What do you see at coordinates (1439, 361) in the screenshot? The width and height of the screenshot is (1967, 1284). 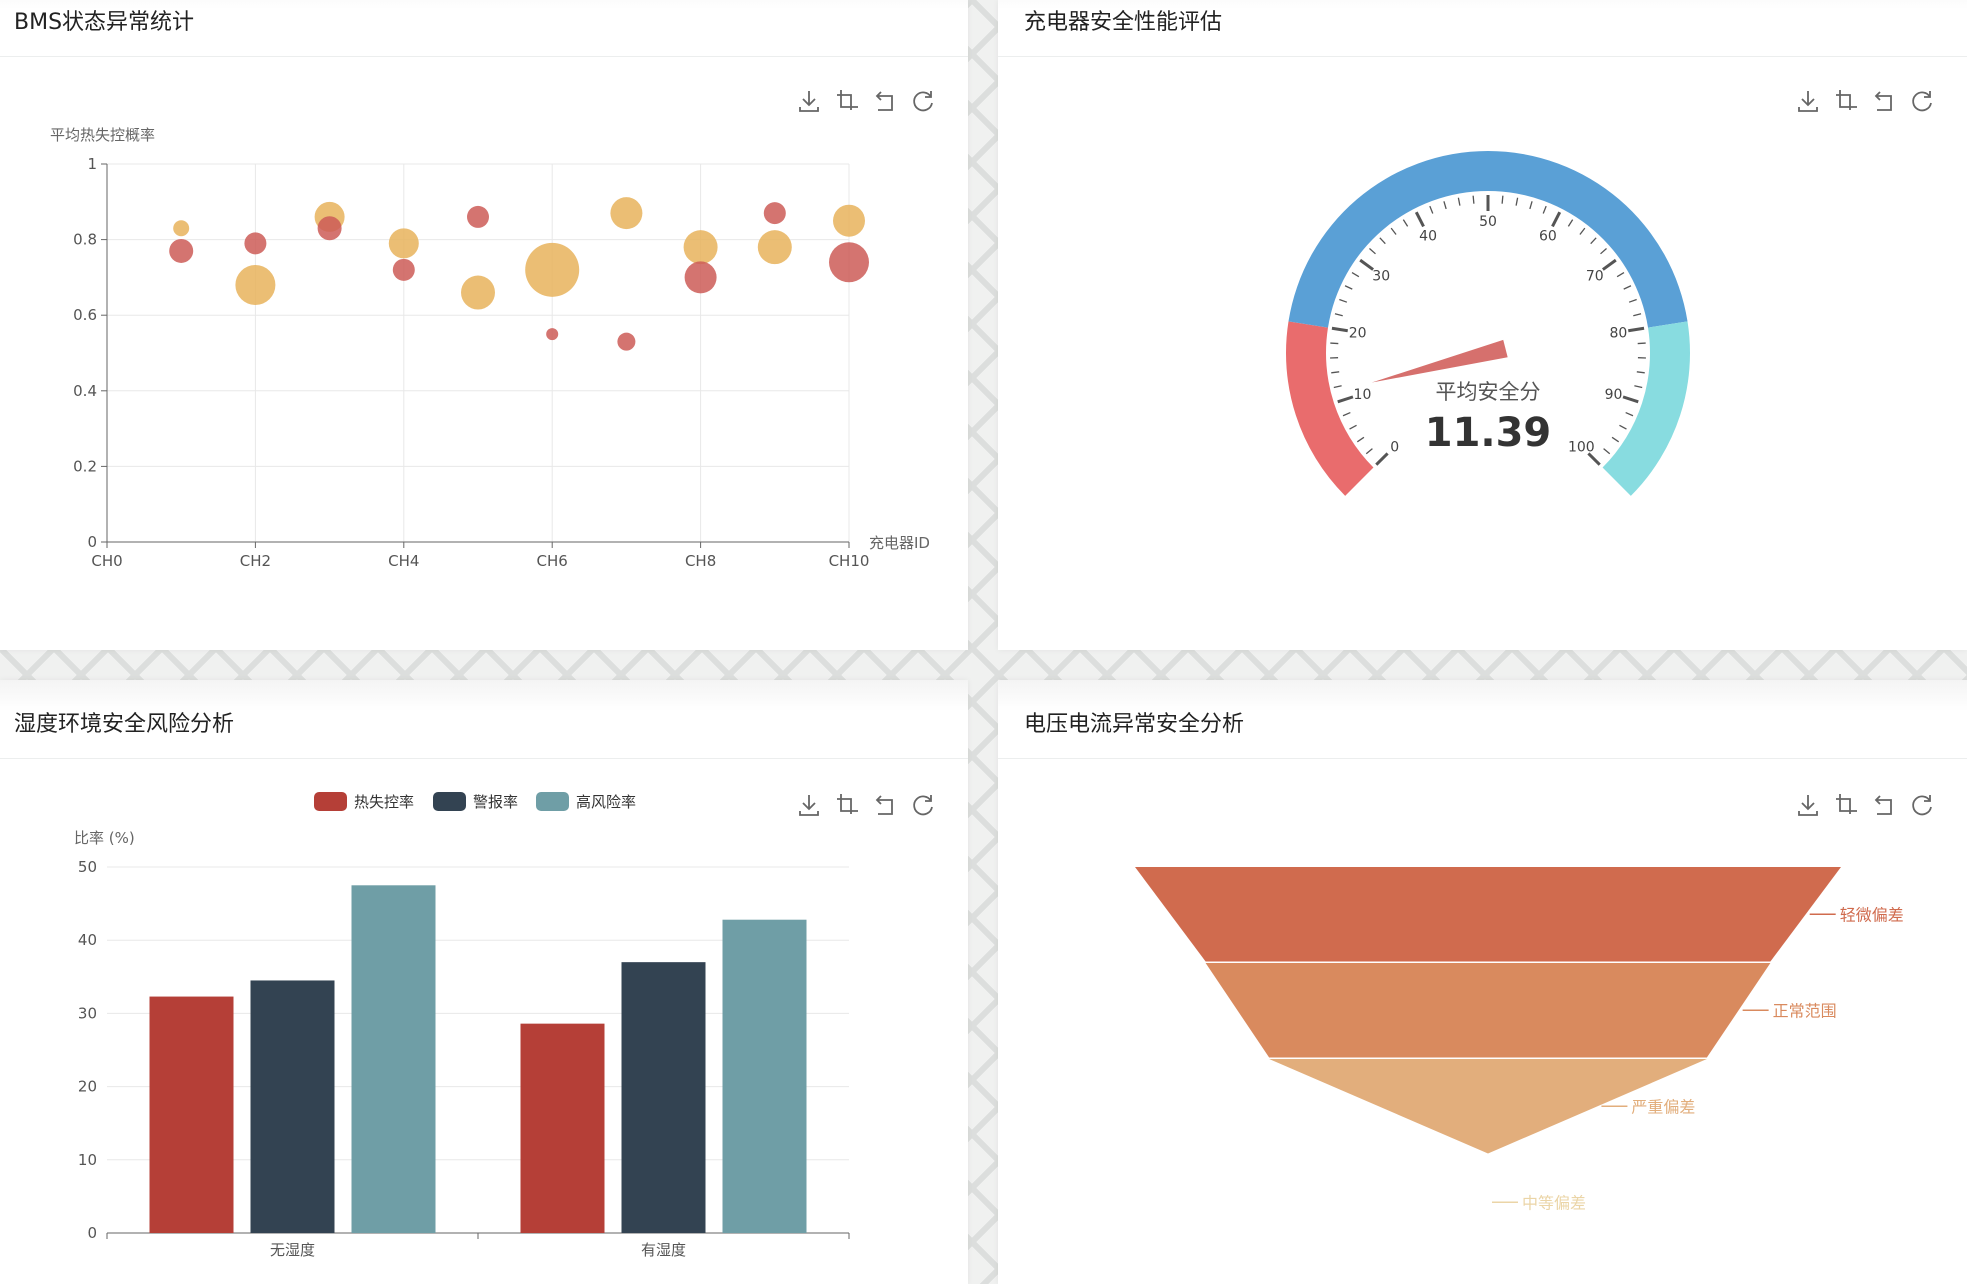 I see `gauge-pointer` at bounding box center [1439, 361].